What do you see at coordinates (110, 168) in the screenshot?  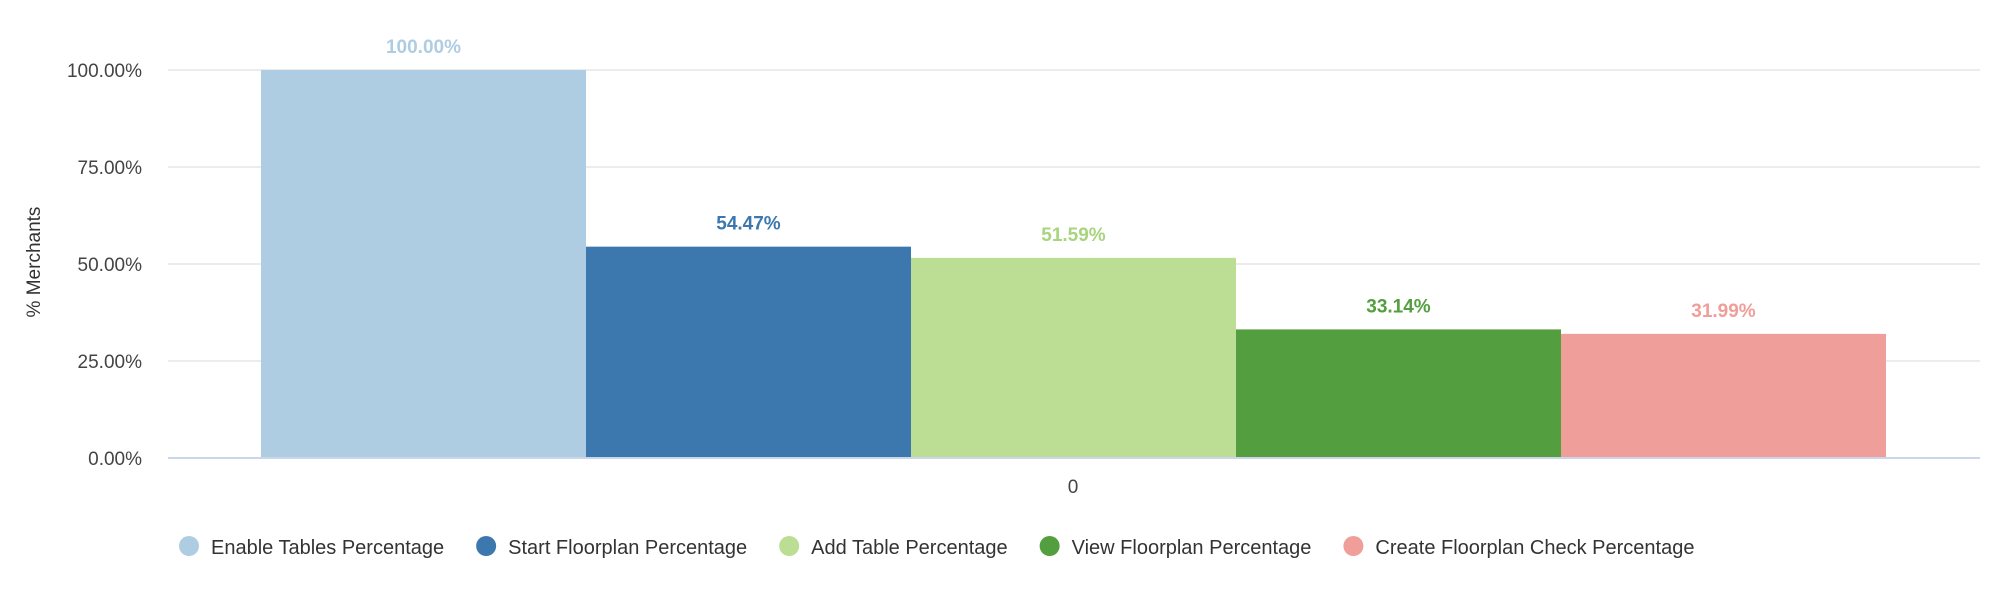 I see `y-tick-label: 75.00%` at bounding box center [110, 168].